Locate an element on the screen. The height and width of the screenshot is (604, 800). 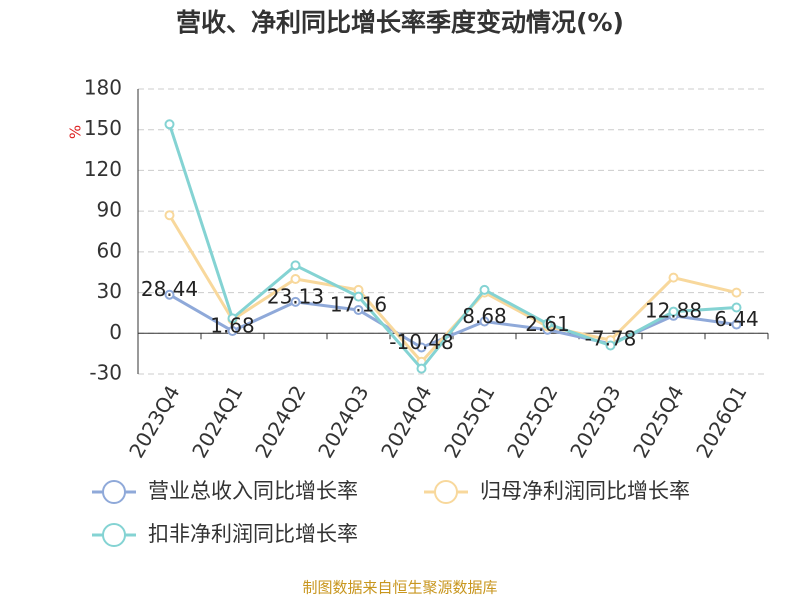
y-axis-label: % is located at coordinates (76, 132).